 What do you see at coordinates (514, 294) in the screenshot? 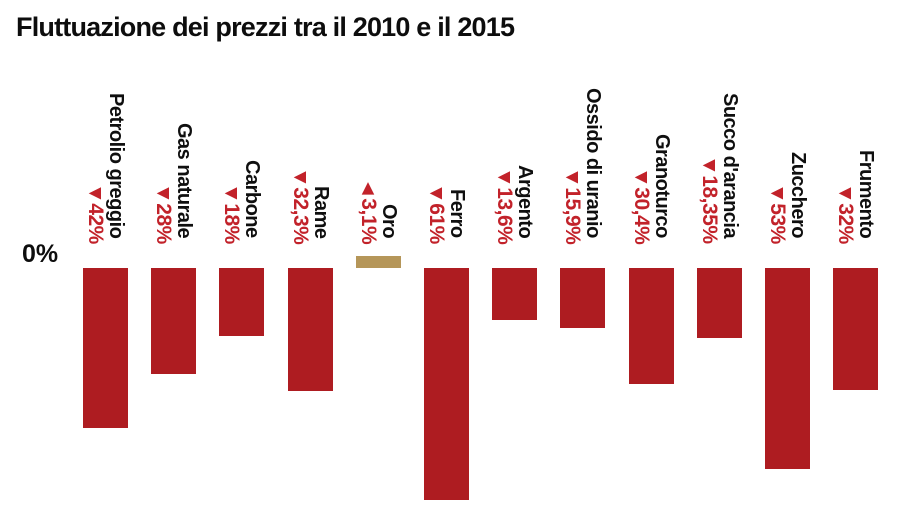
I see `bar-argento` at bounding box center [514, 294].